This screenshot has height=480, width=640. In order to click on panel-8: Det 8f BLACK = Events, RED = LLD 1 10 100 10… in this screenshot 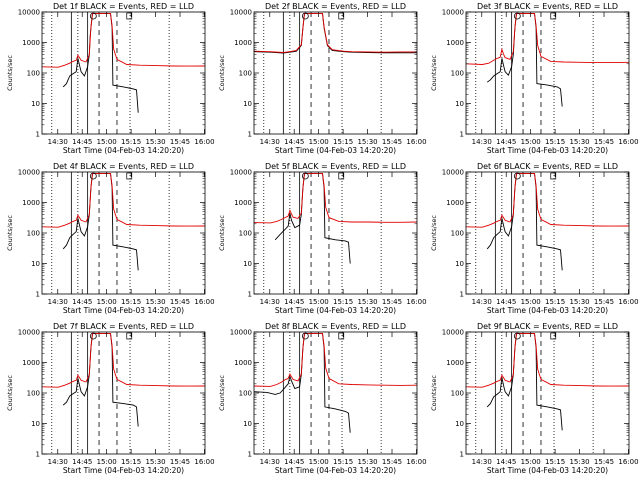, I will do `click(322, 398)`.